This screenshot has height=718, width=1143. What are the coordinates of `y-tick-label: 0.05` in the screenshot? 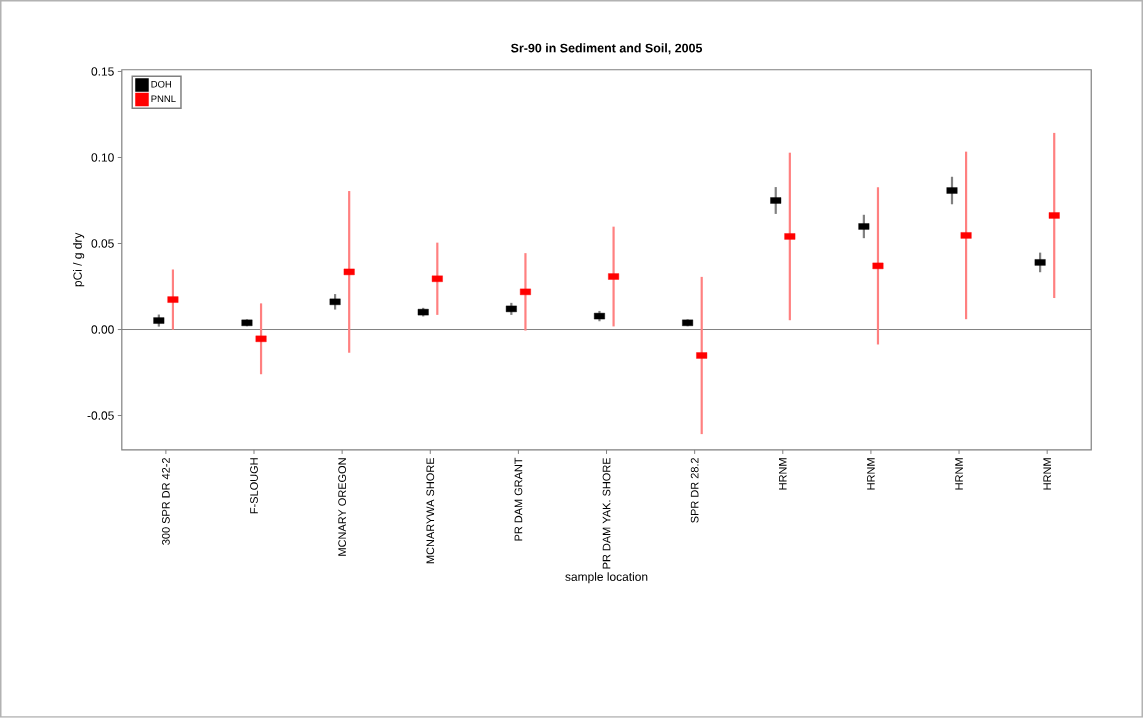 It's located at (102, 243).